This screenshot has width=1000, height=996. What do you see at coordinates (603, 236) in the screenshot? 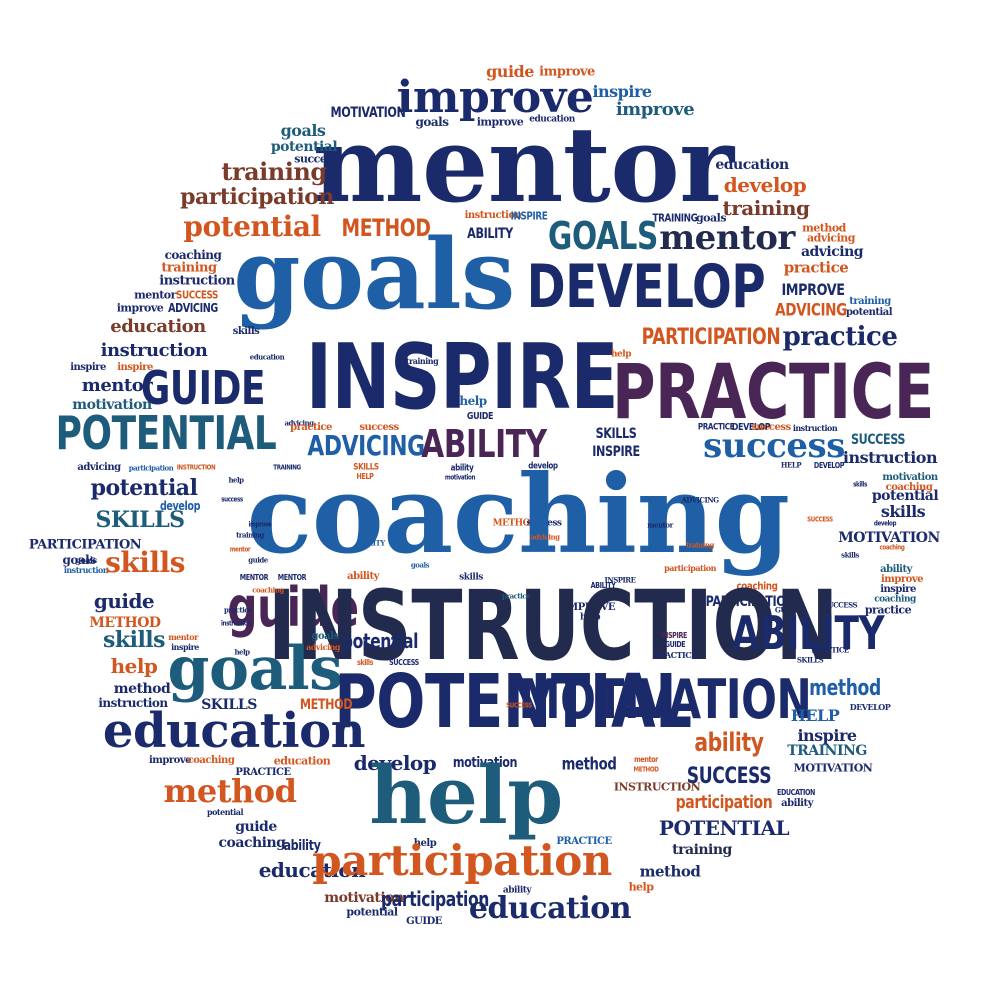
I see `cloud-word: GOALS` at bounding box center [603, 236].